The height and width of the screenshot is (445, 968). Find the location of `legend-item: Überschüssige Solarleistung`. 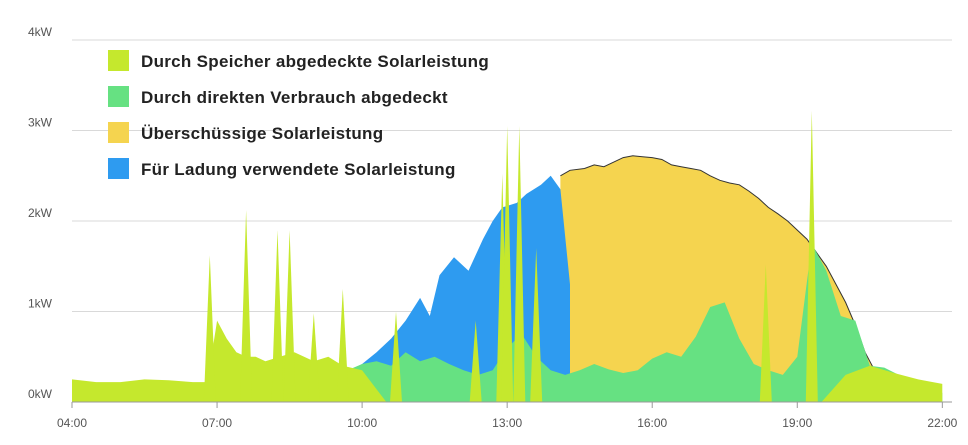

legend-item: Überschüssige Solarleistung is located at coordinates (245, 132).